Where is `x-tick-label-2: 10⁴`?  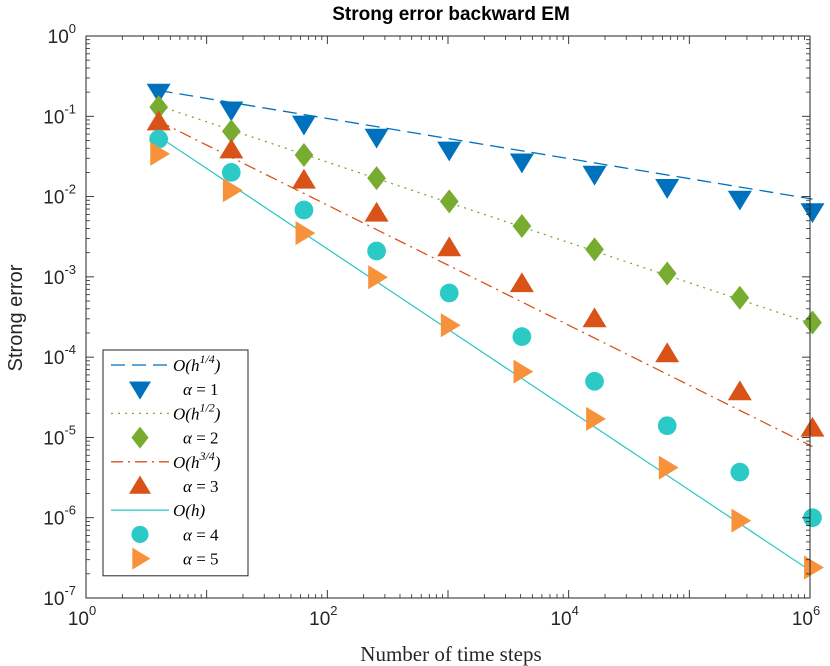 x-tick-label-2: 10⁴ is located at coordinates (564, 616).